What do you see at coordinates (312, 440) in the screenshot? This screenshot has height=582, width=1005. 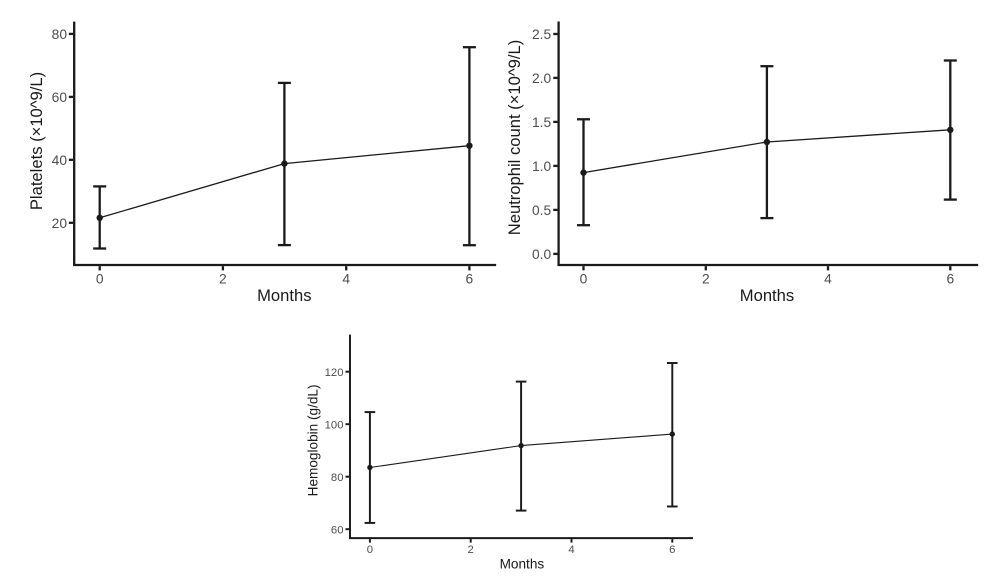 I see `svg-text: Hemoglobin (g/dL)` at bounding box center [312, 440].